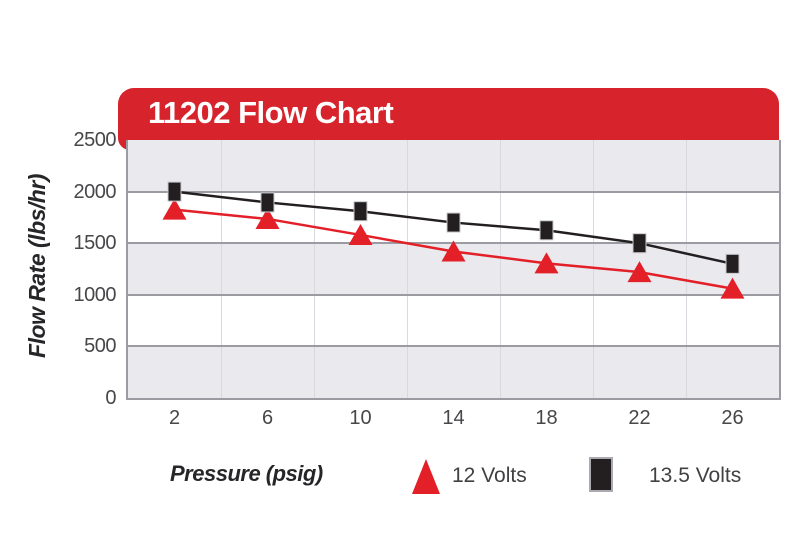  I want to click on x-tick-label: 26, so click(732, 418).